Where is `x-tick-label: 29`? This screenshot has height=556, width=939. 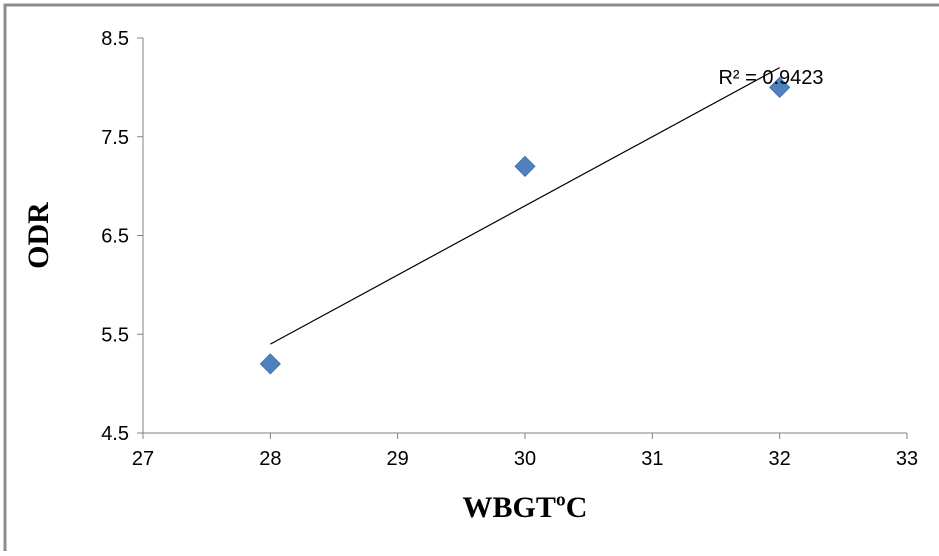
x-tick-label: 29 is located at coordinates (398, 459).